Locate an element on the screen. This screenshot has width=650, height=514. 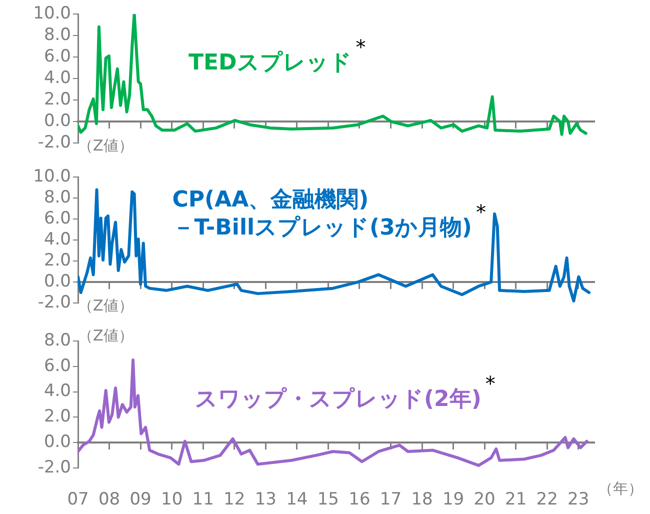
x-tick-label: 08 is located at coordinates (109, 500).